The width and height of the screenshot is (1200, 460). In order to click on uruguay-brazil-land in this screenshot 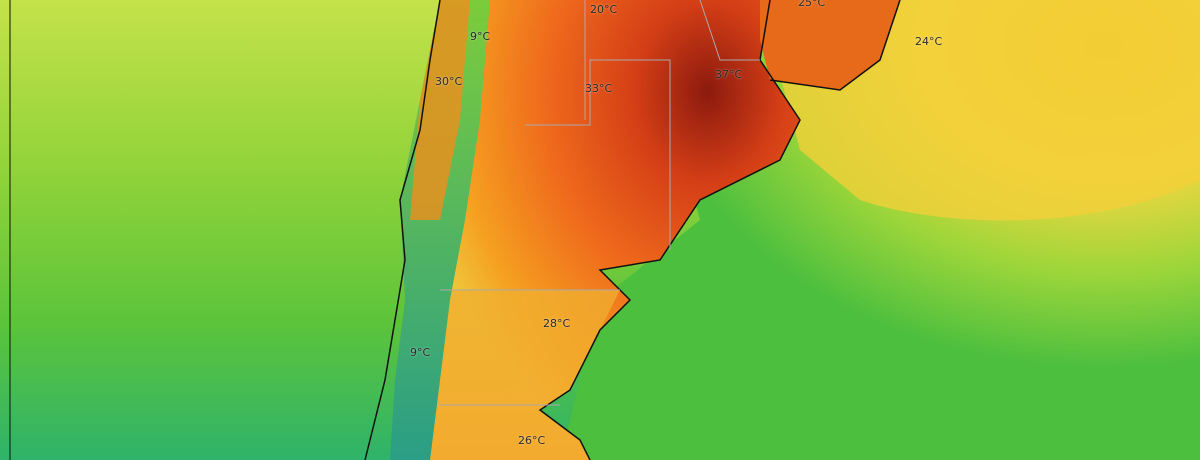, I will do `click(830, 45)`.